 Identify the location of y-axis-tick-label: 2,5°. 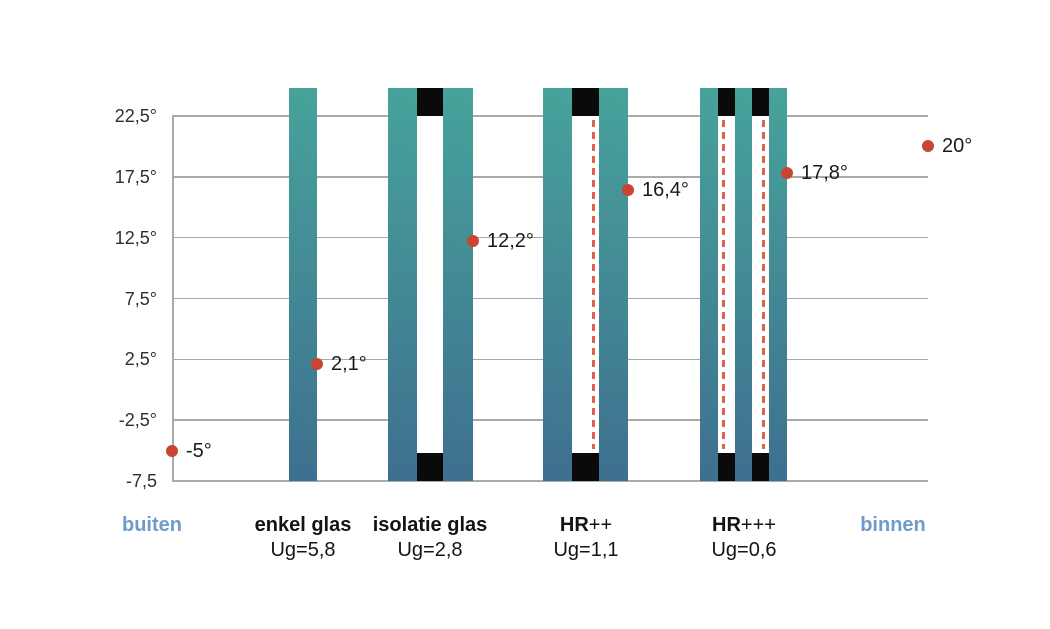
(140, 359).